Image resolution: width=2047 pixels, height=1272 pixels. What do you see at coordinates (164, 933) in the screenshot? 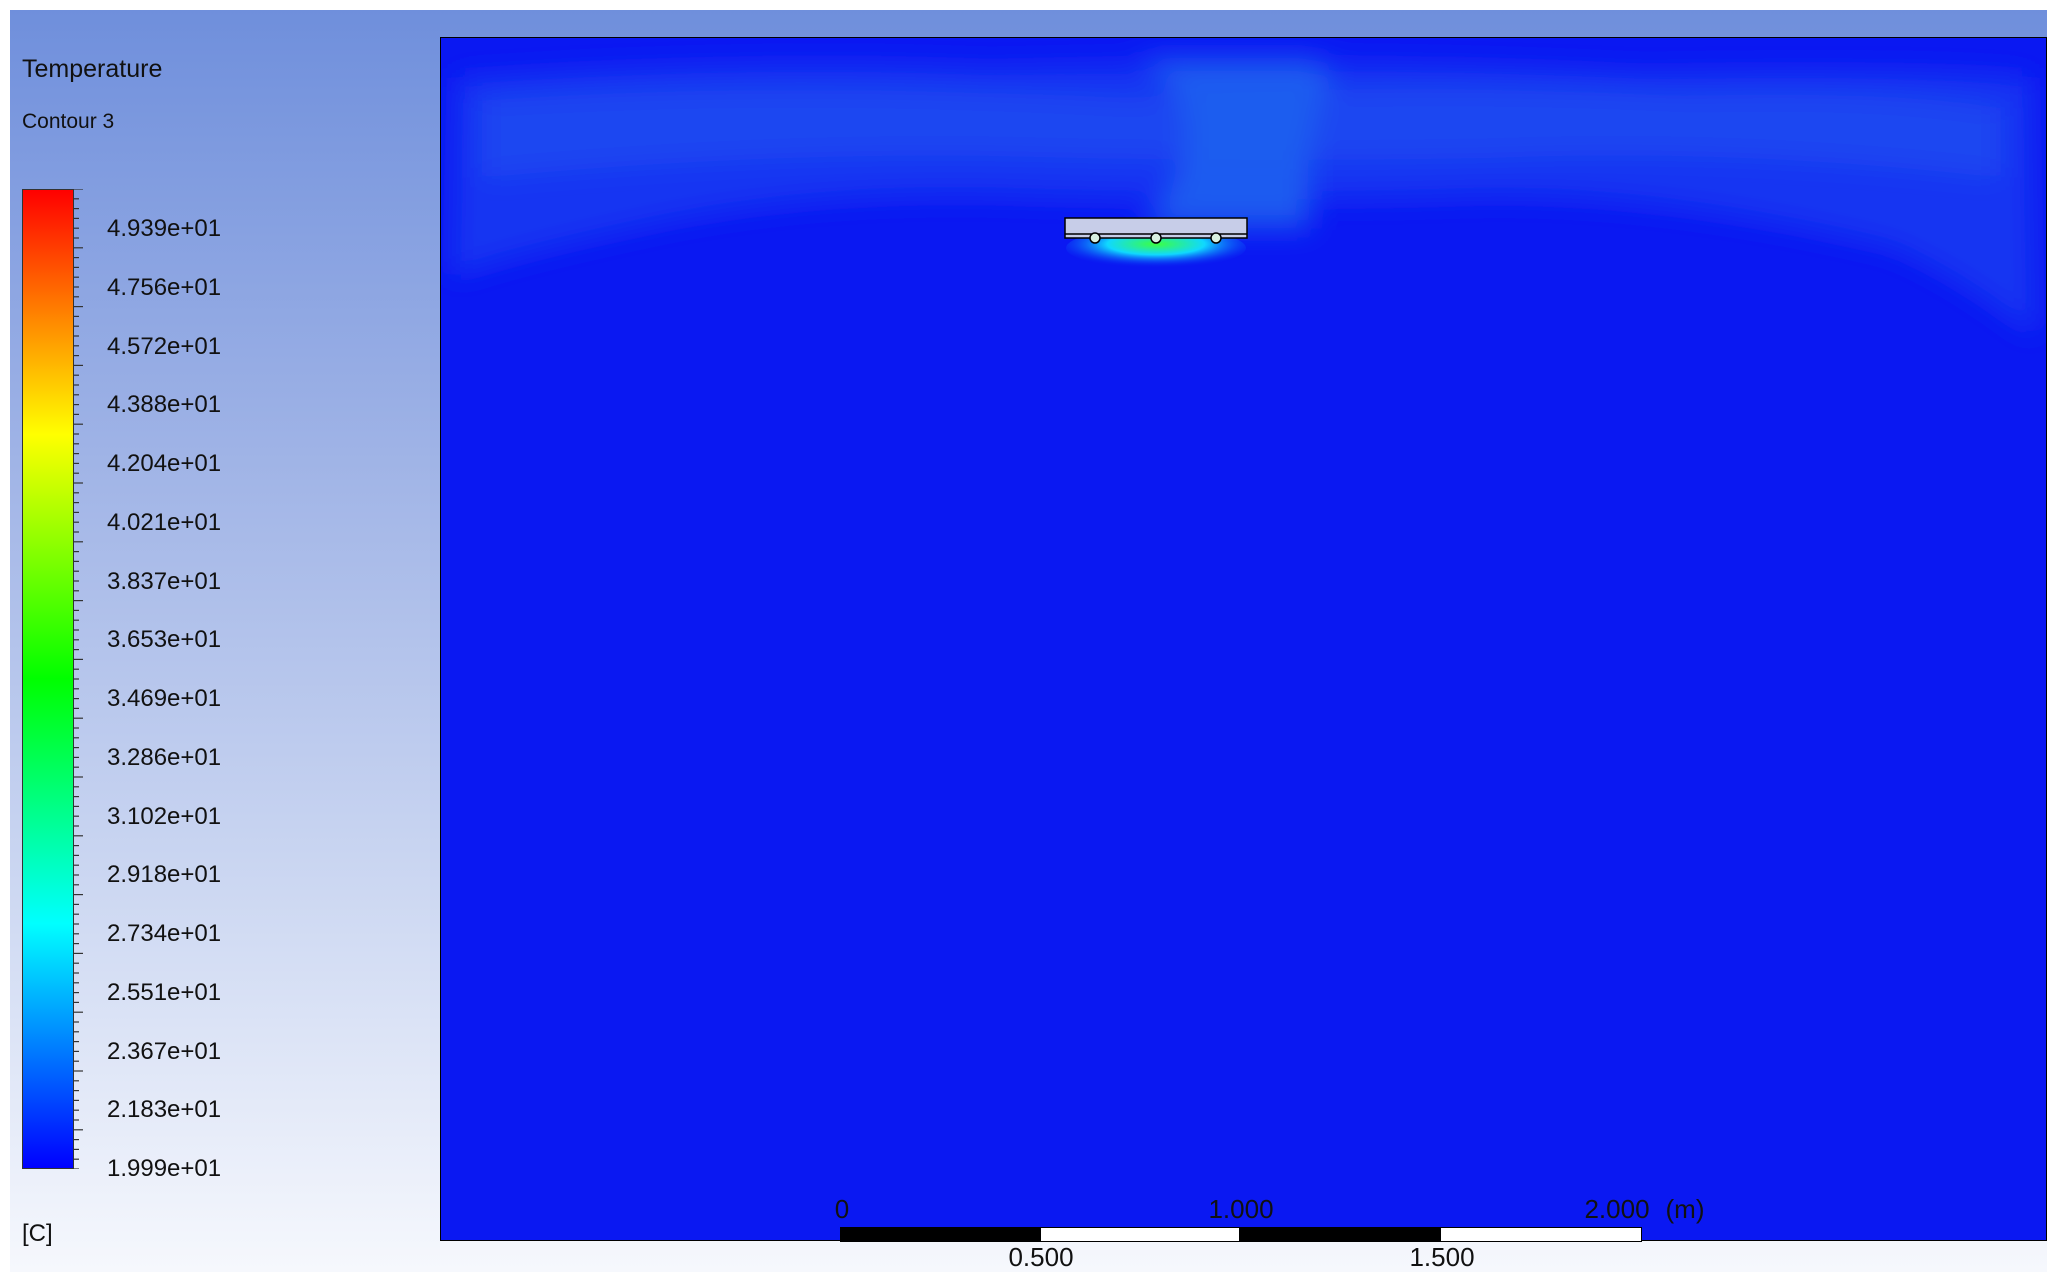
I see `colormap-tick-label: 2.734e+01` at bounding box center [164, 933].